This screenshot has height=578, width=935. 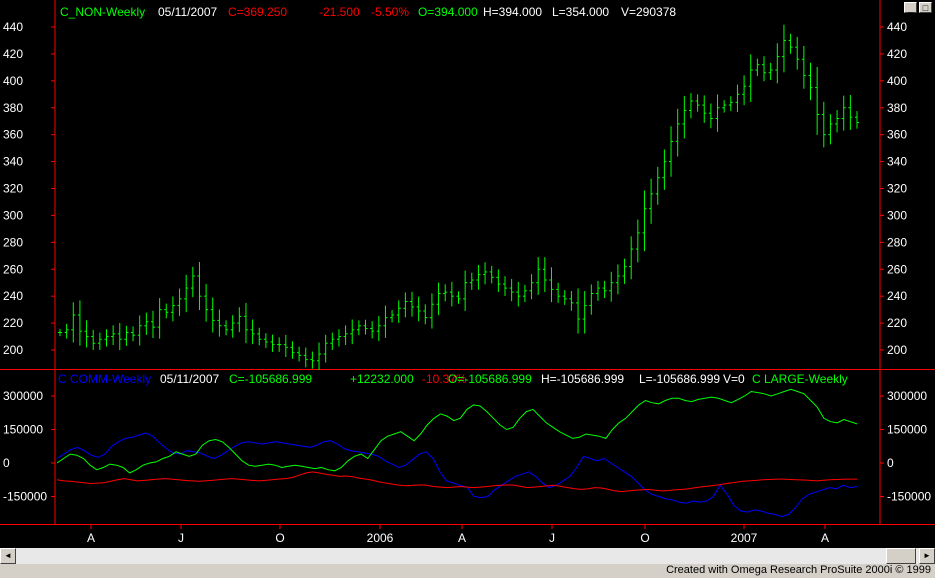 What do you see at coordinates (925, 7) in the screenshot?
I see `maximize-button: □` at bounding box center [925, 7].